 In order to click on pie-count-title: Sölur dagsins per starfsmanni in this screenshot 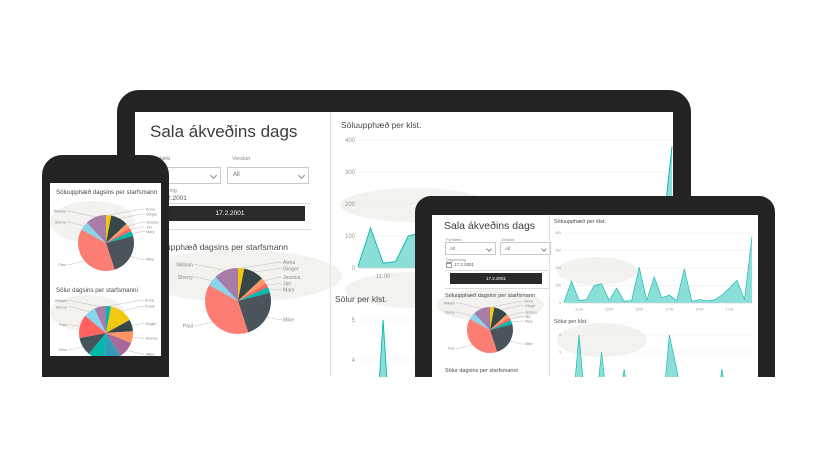, I will do `click(97, 290)`.